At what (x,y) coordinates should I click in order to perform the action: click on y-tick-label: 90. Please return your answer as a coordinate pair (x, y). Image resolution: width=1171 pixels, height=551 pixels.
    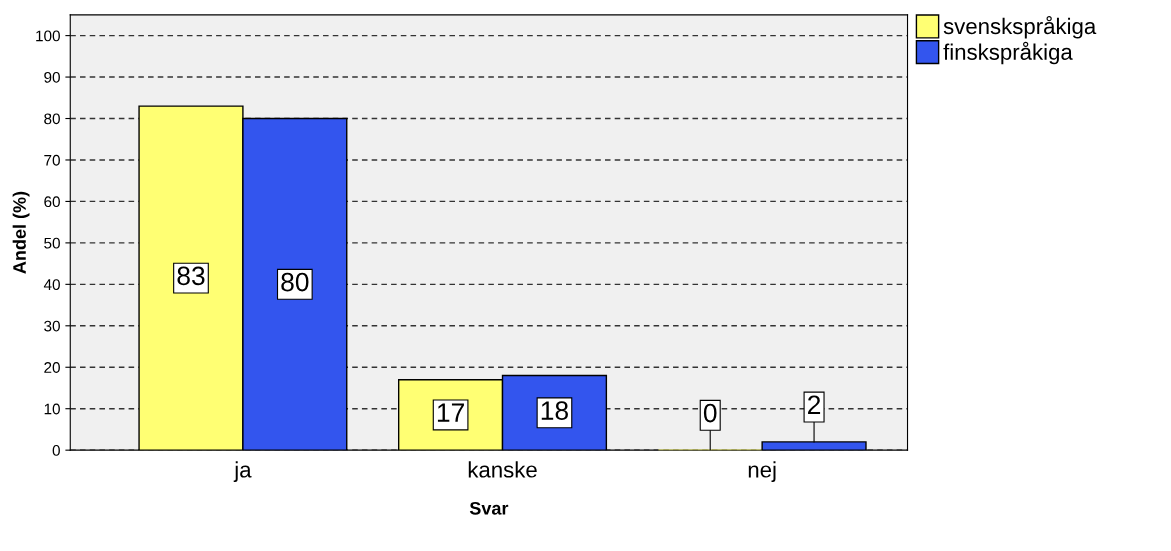
    Looking at the image, I should click on (52, 77).